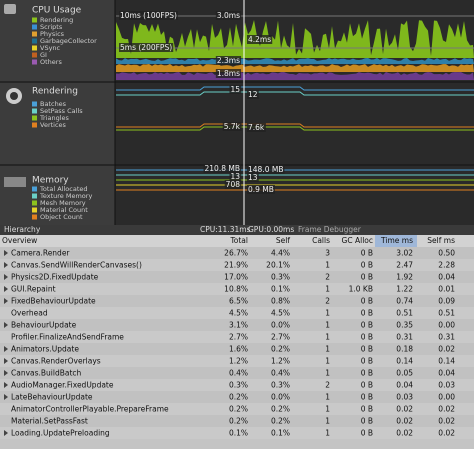 The width and height of the screenshot is (474, 449). I want to click on cell: Camera.Render, so click(40, 253).